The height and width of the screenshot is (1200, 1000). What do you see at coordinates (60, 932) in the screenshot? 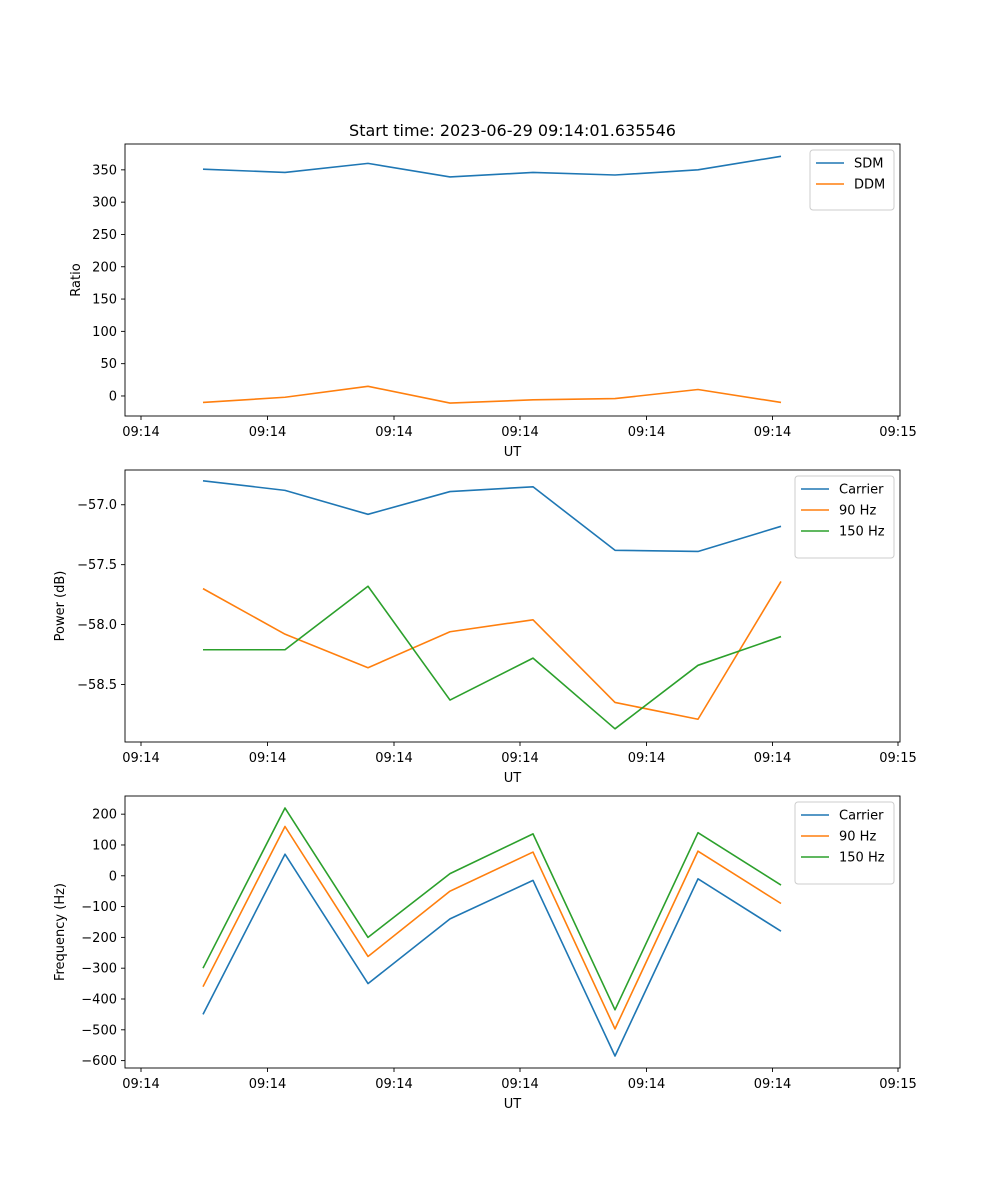
I see `y-axis-label: Frequency (Hz)` at bounding box center [60, 932].